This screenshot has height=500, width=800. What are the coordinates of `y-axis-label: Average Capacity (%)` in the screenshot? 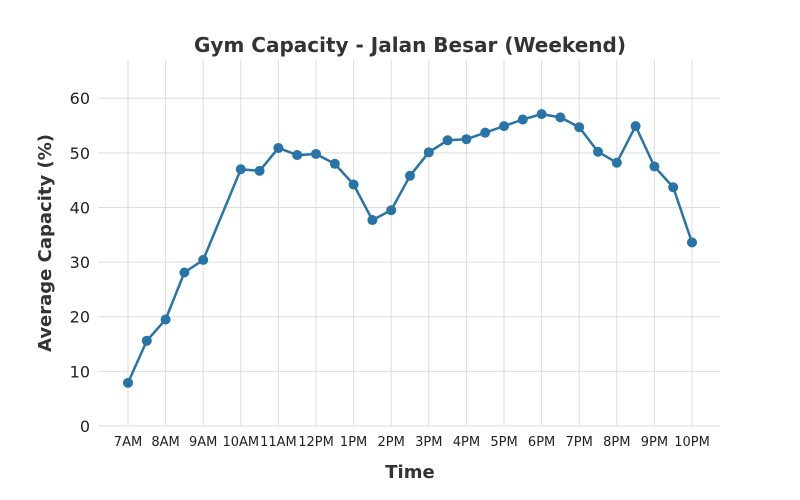 It's located at (45, 243).